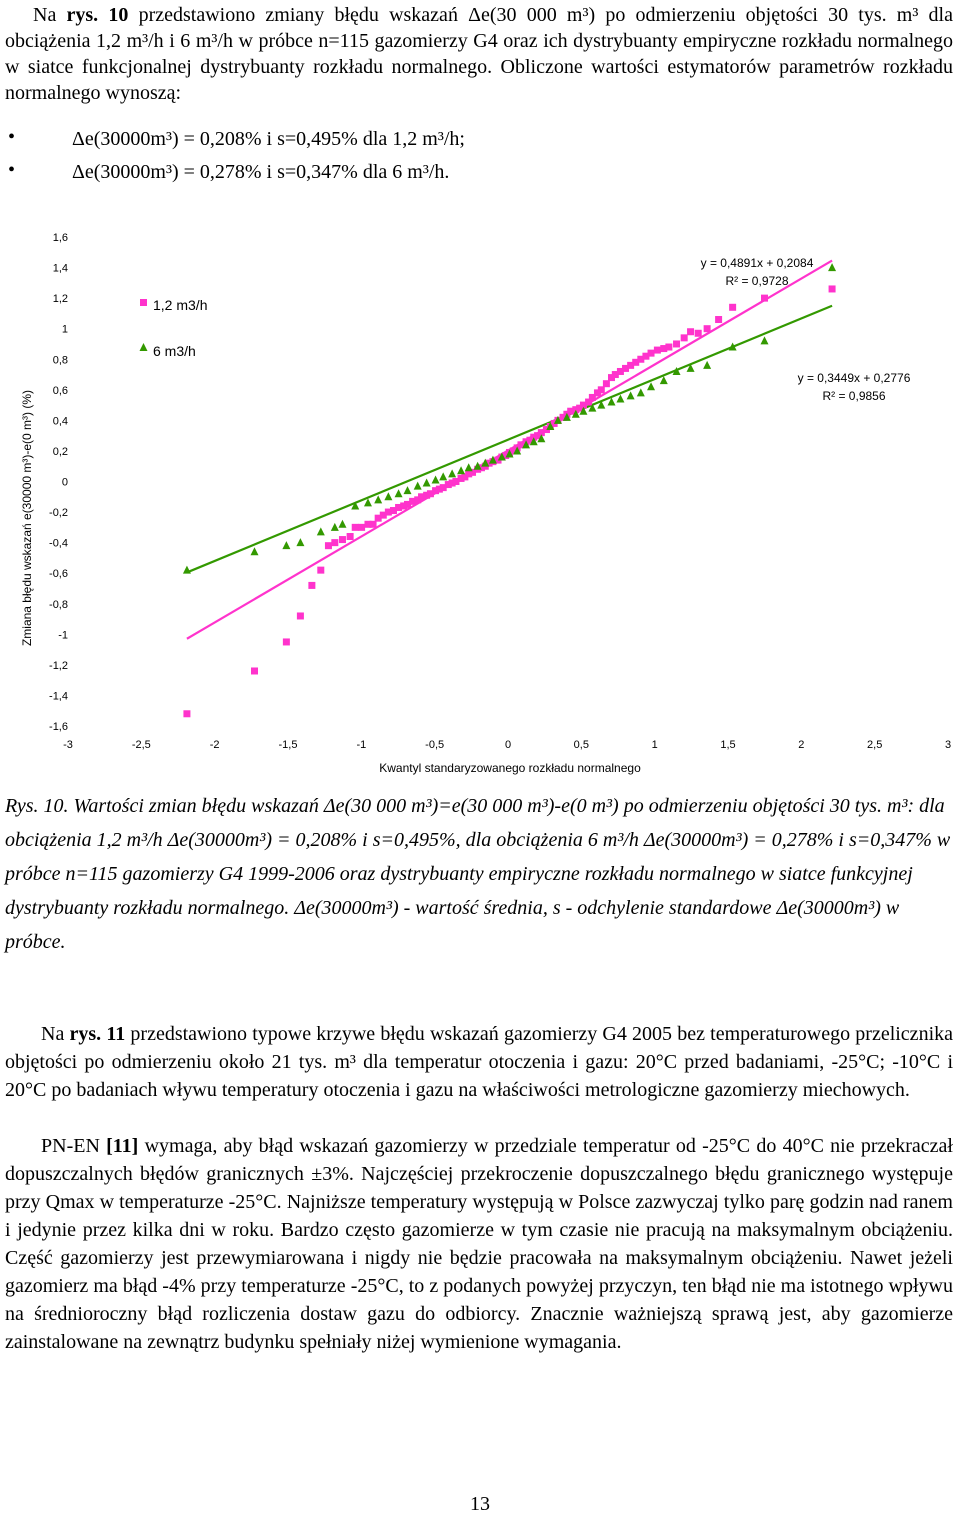  What do you see at coordinates (58, 666) in the screenshot?
I see `y-tick-label: -1,2` at bounding box center [58, 666].